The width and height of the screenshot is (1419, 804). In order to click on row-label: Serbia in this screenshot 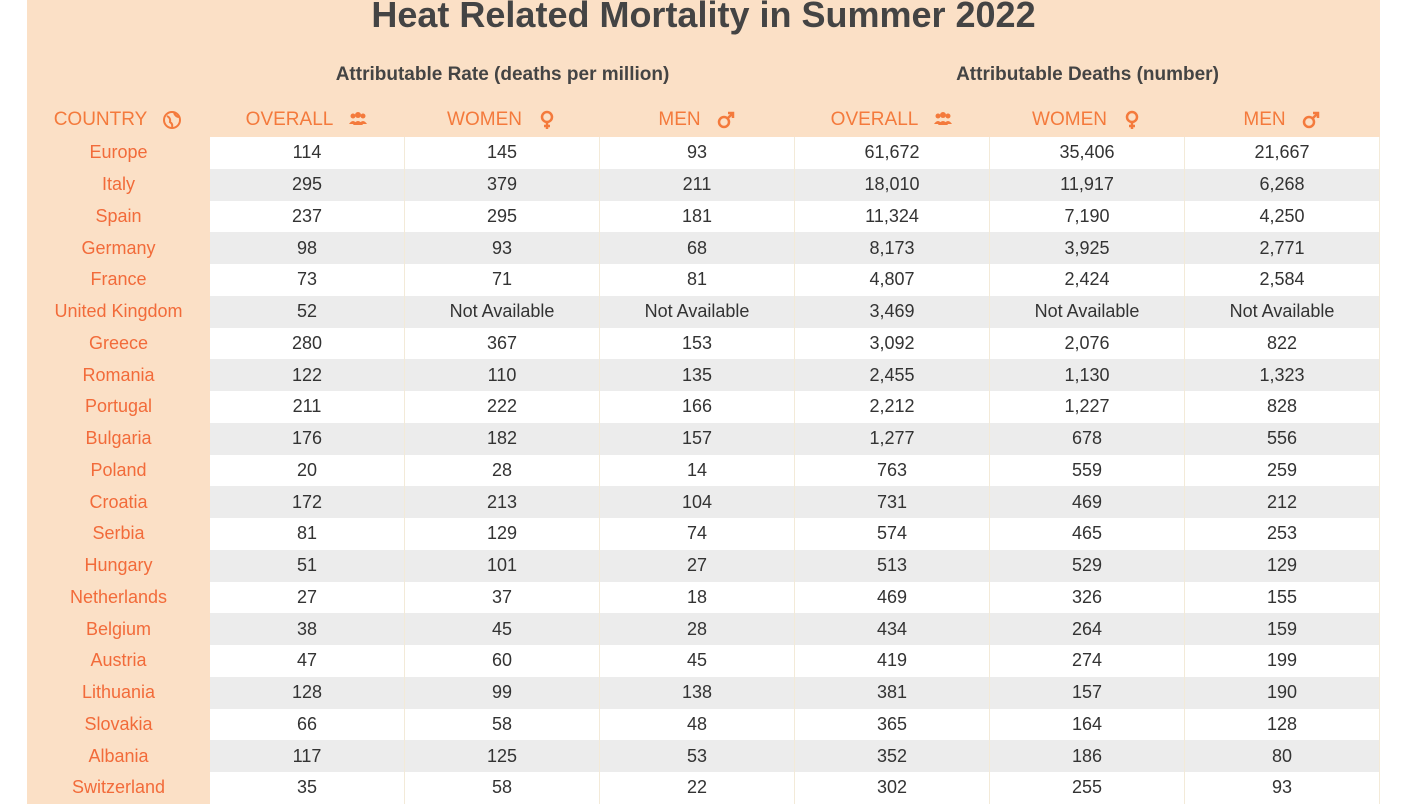, I will do `click(118, 534)`.